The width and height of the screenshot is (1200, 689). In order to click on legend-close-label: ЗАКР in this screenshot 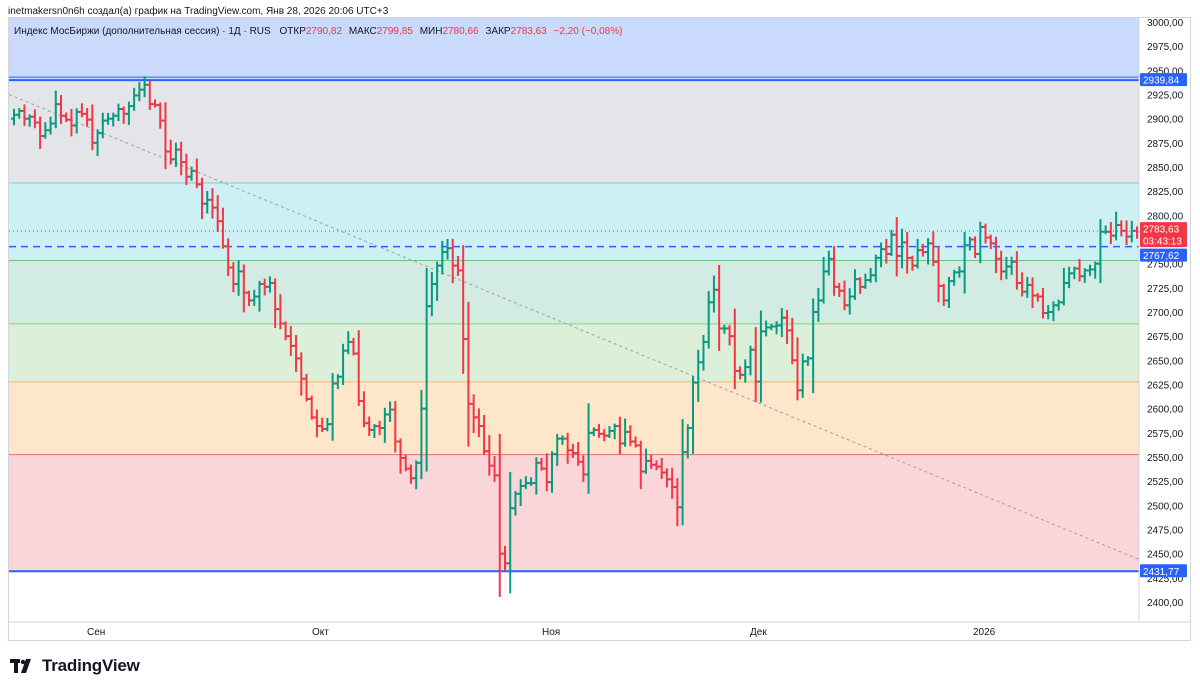, I will do `click(498, 31)`.